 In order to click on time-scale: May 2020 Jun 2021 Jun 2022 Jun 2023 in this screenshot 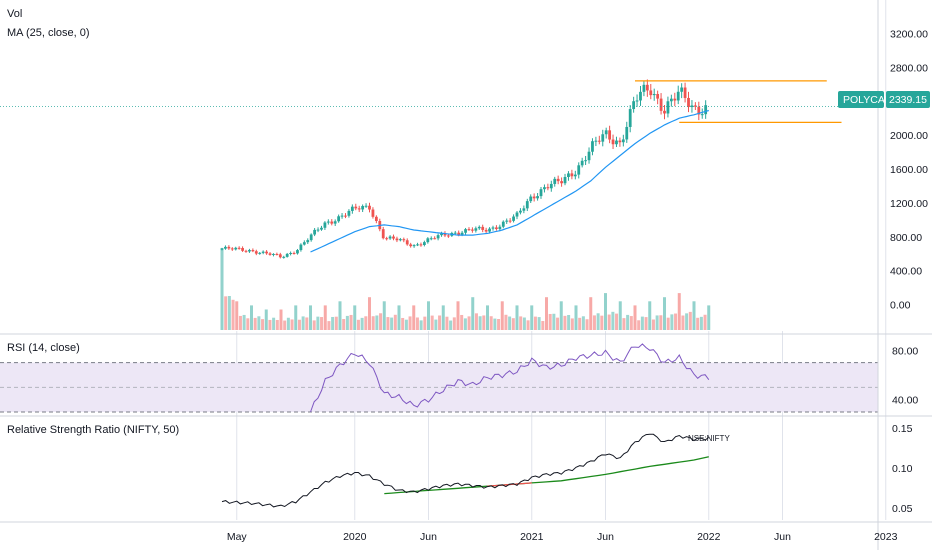, I will do `click(562, 537)`.